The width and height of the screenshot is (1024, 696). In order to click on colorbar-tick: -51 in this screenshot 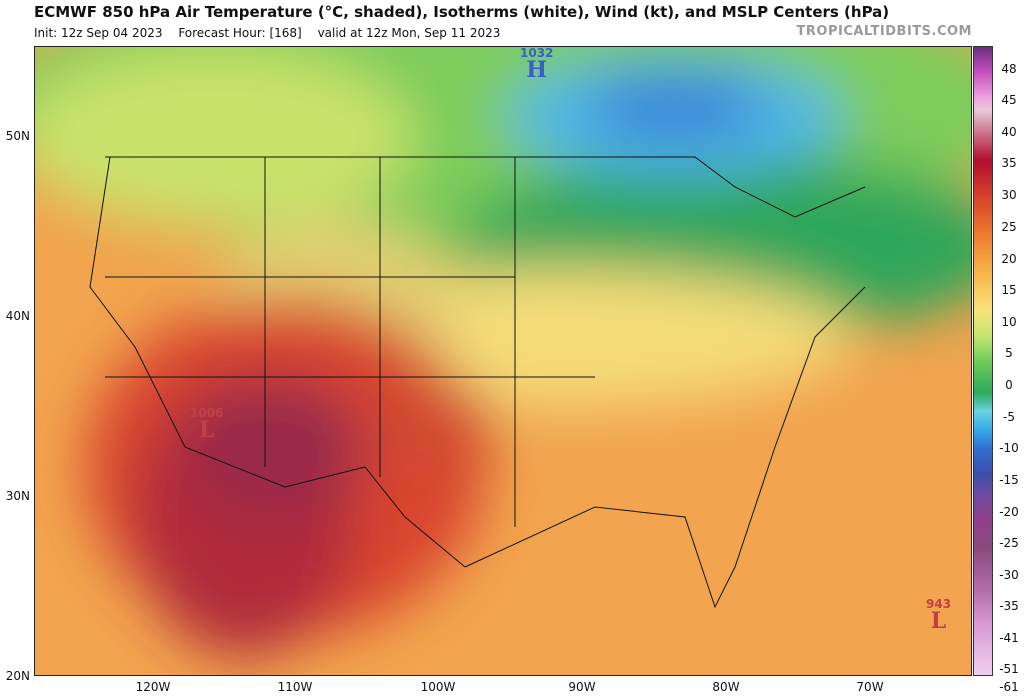, I will do `click(1009, 669)`.